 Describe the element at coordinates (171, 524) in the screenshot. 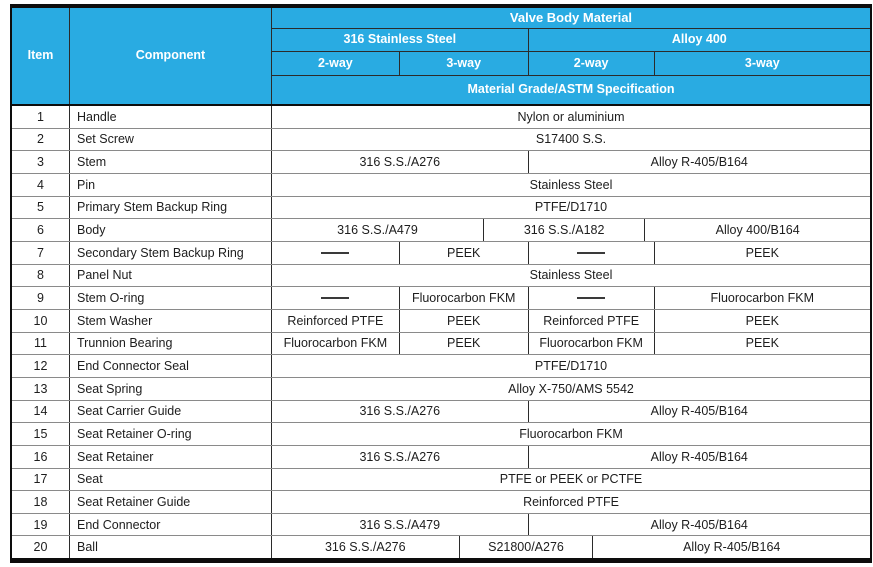

I see `component-name: End Connector` at that location.